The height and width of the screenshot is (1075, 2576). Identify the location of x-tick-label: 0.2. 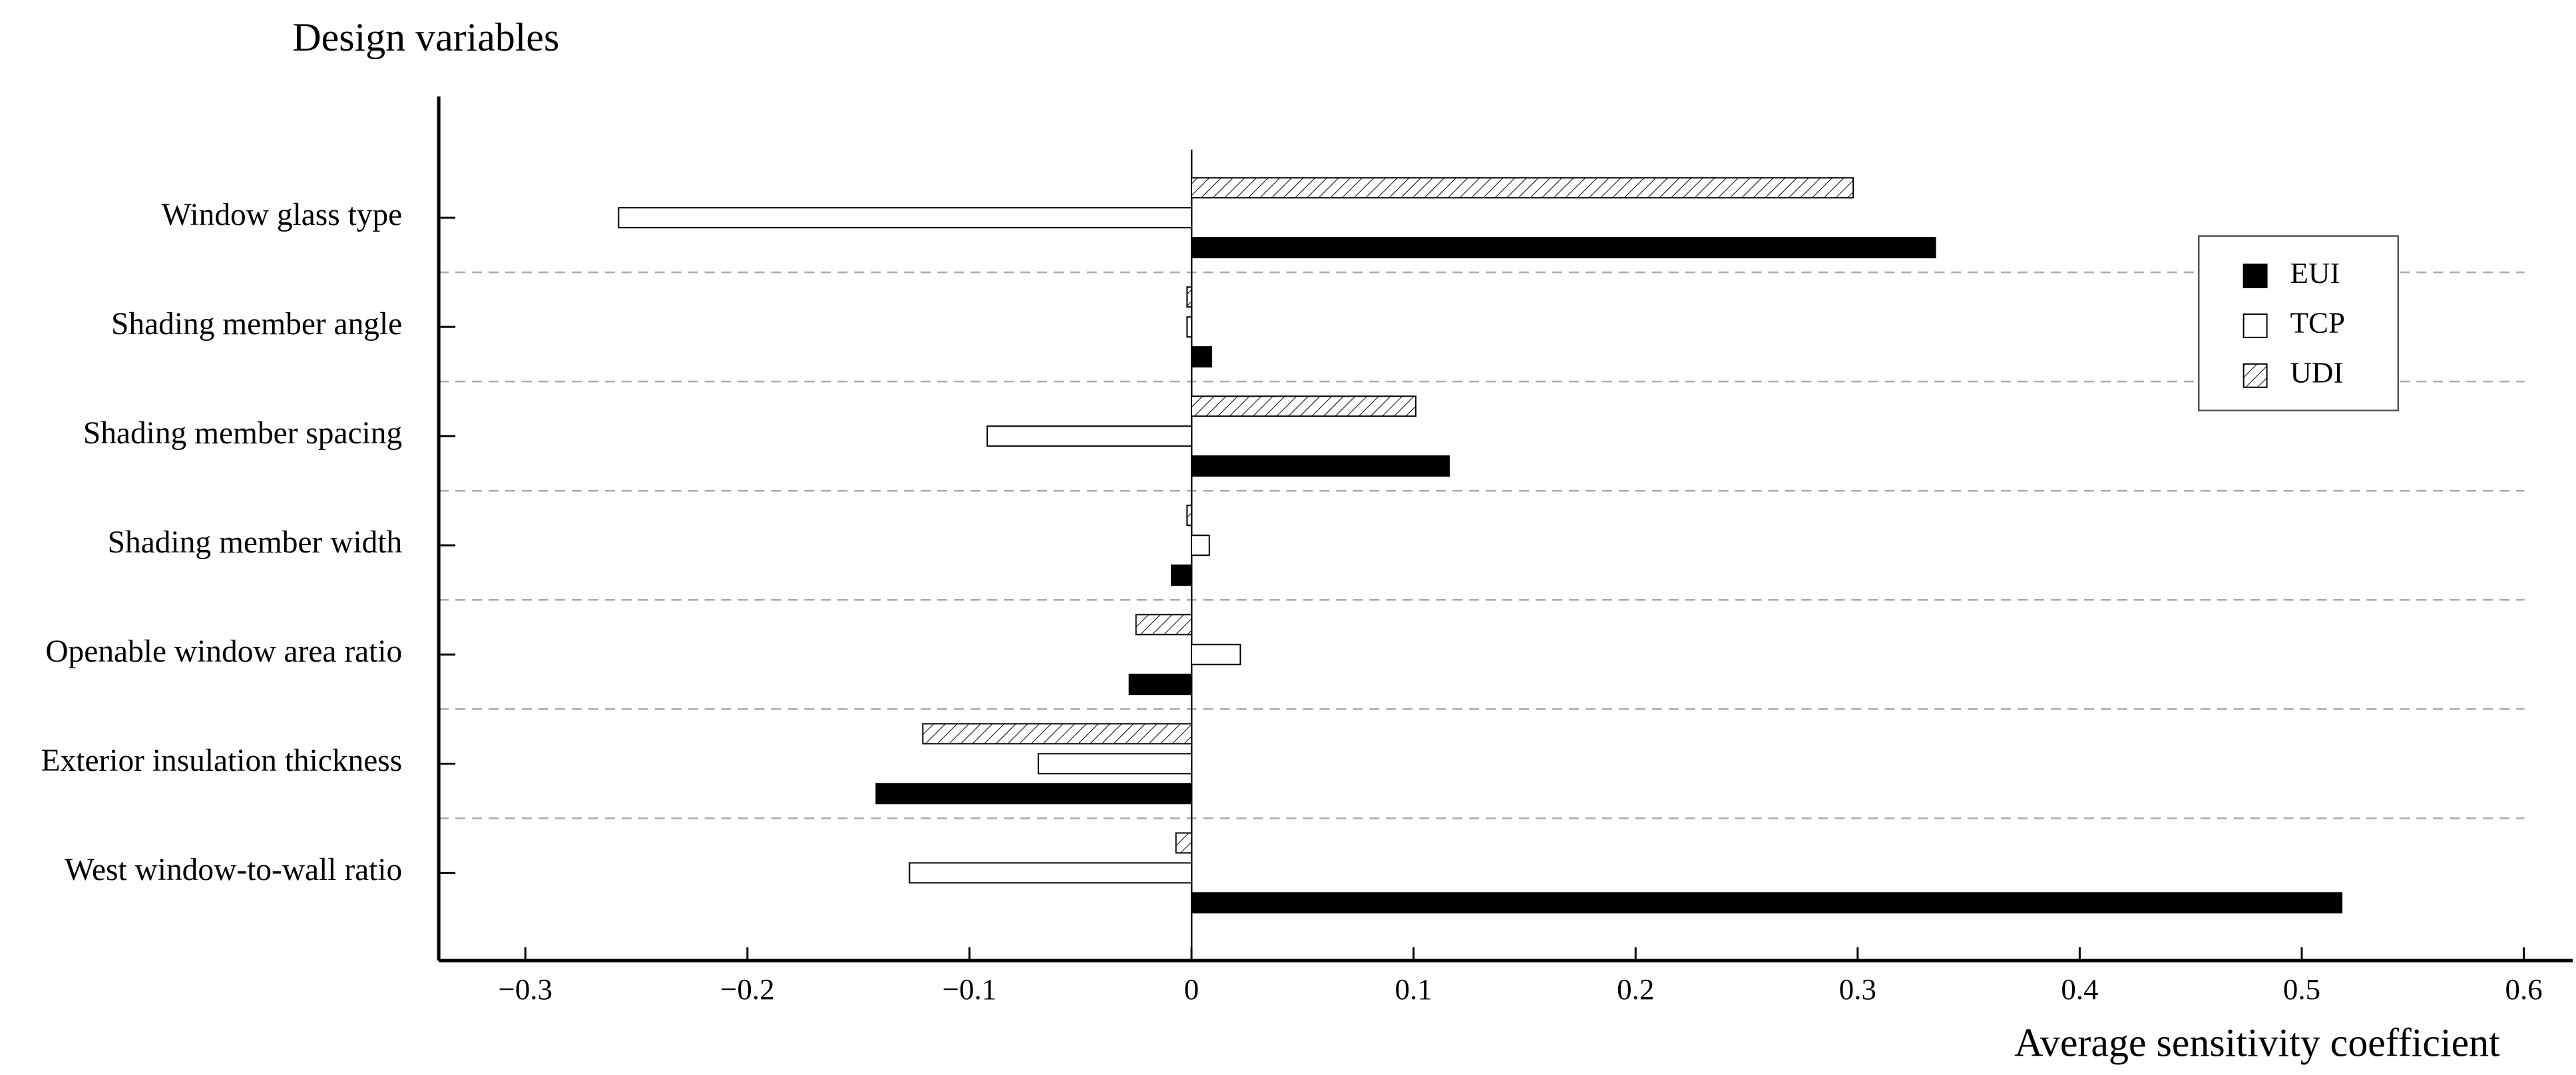
(1635, 989).